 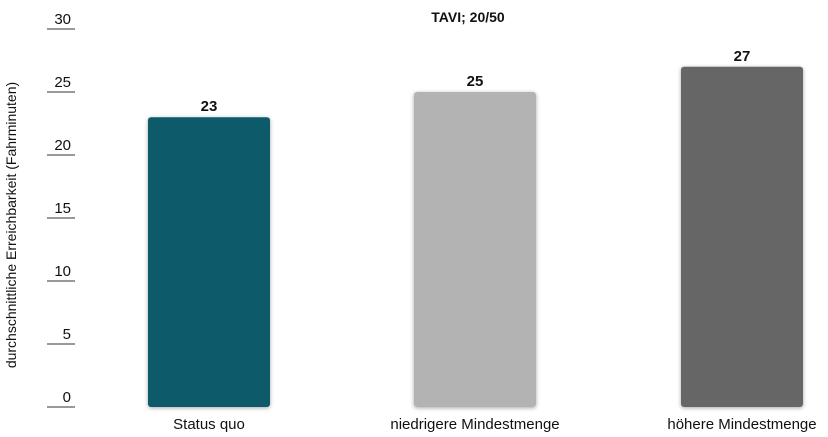 I want to click on y-tick-label: 15, so click(x=62, y=208).